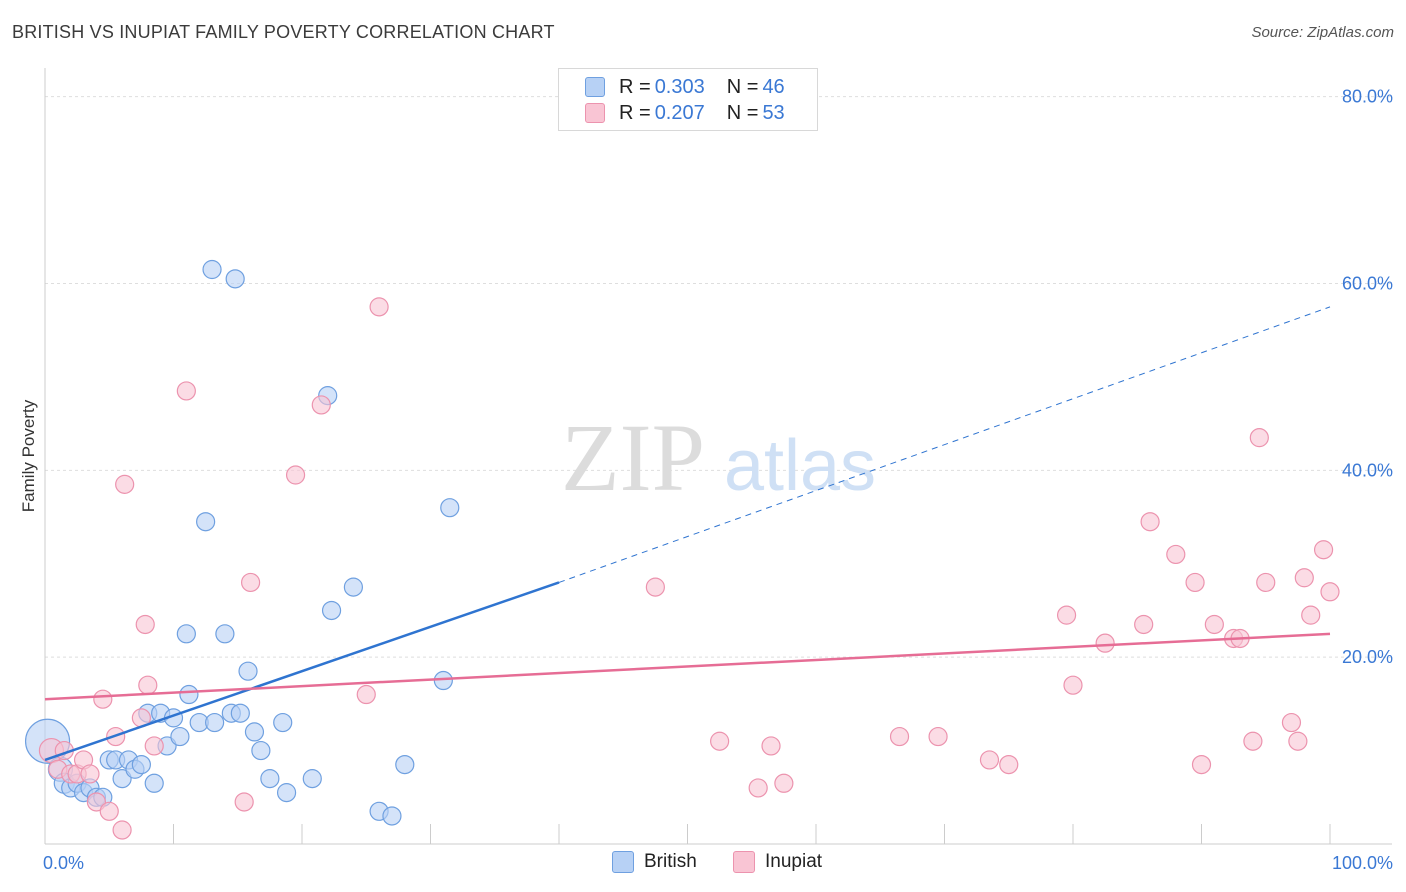  Describe the element at coordinates (1322, 32) in the screenshot. I see `source-label: Source: ZipAtlas.com` at that location.